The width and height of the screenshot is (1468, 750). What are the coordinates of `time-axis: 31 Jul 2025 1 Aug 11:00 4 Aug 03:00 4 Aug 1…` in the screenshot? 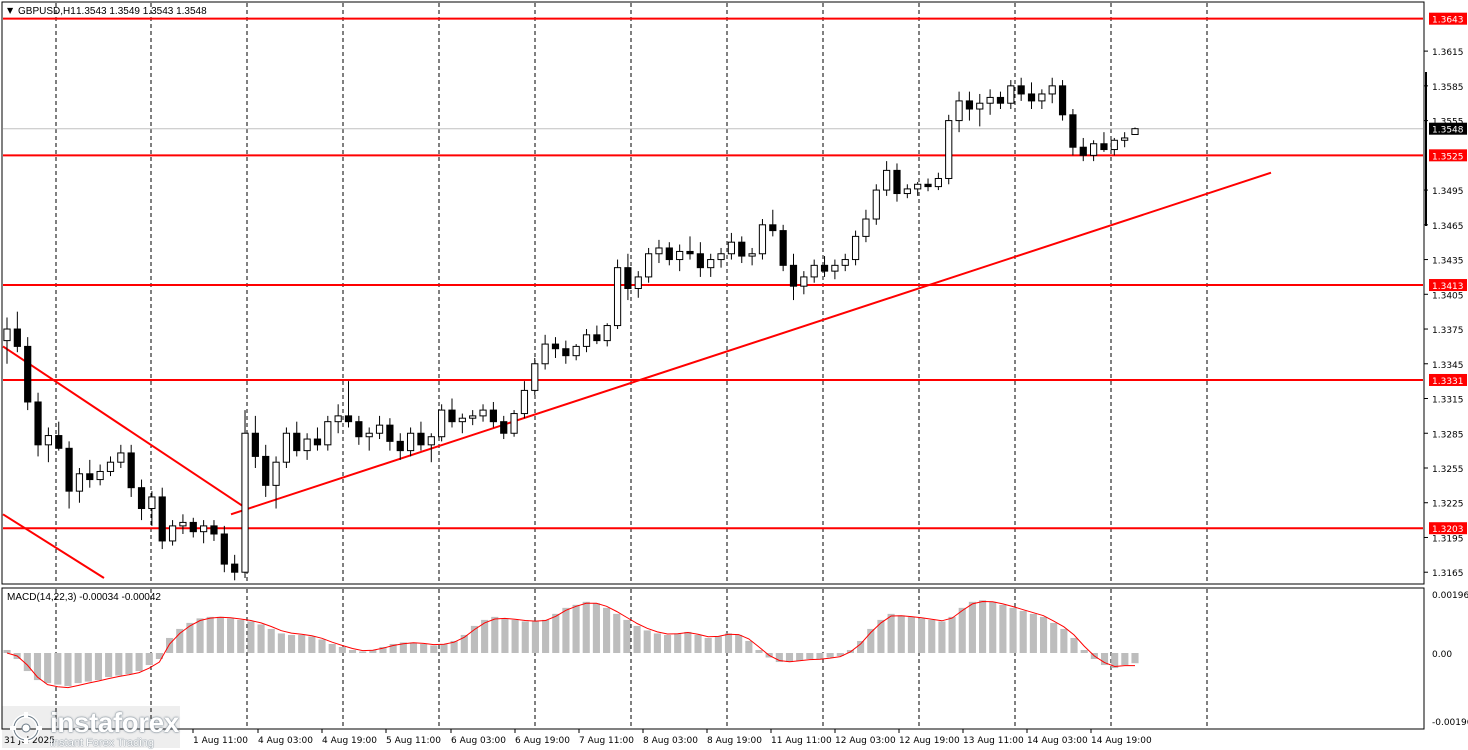 It's located at (578, 737).